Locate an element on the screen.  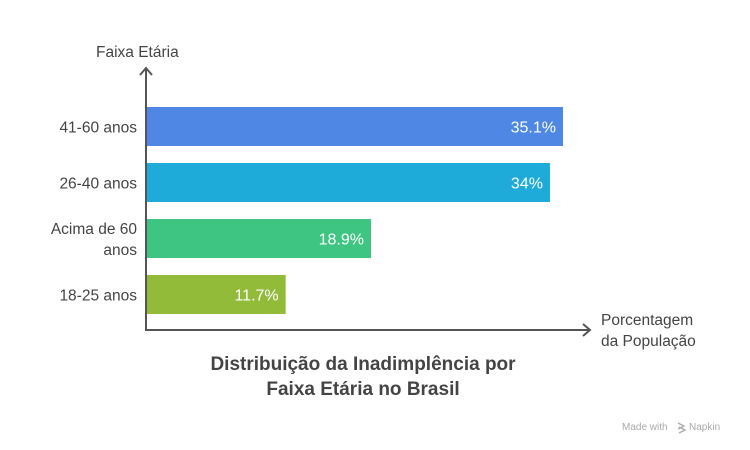
category-label: 41-60 anos is located at coordinates (98, 128).